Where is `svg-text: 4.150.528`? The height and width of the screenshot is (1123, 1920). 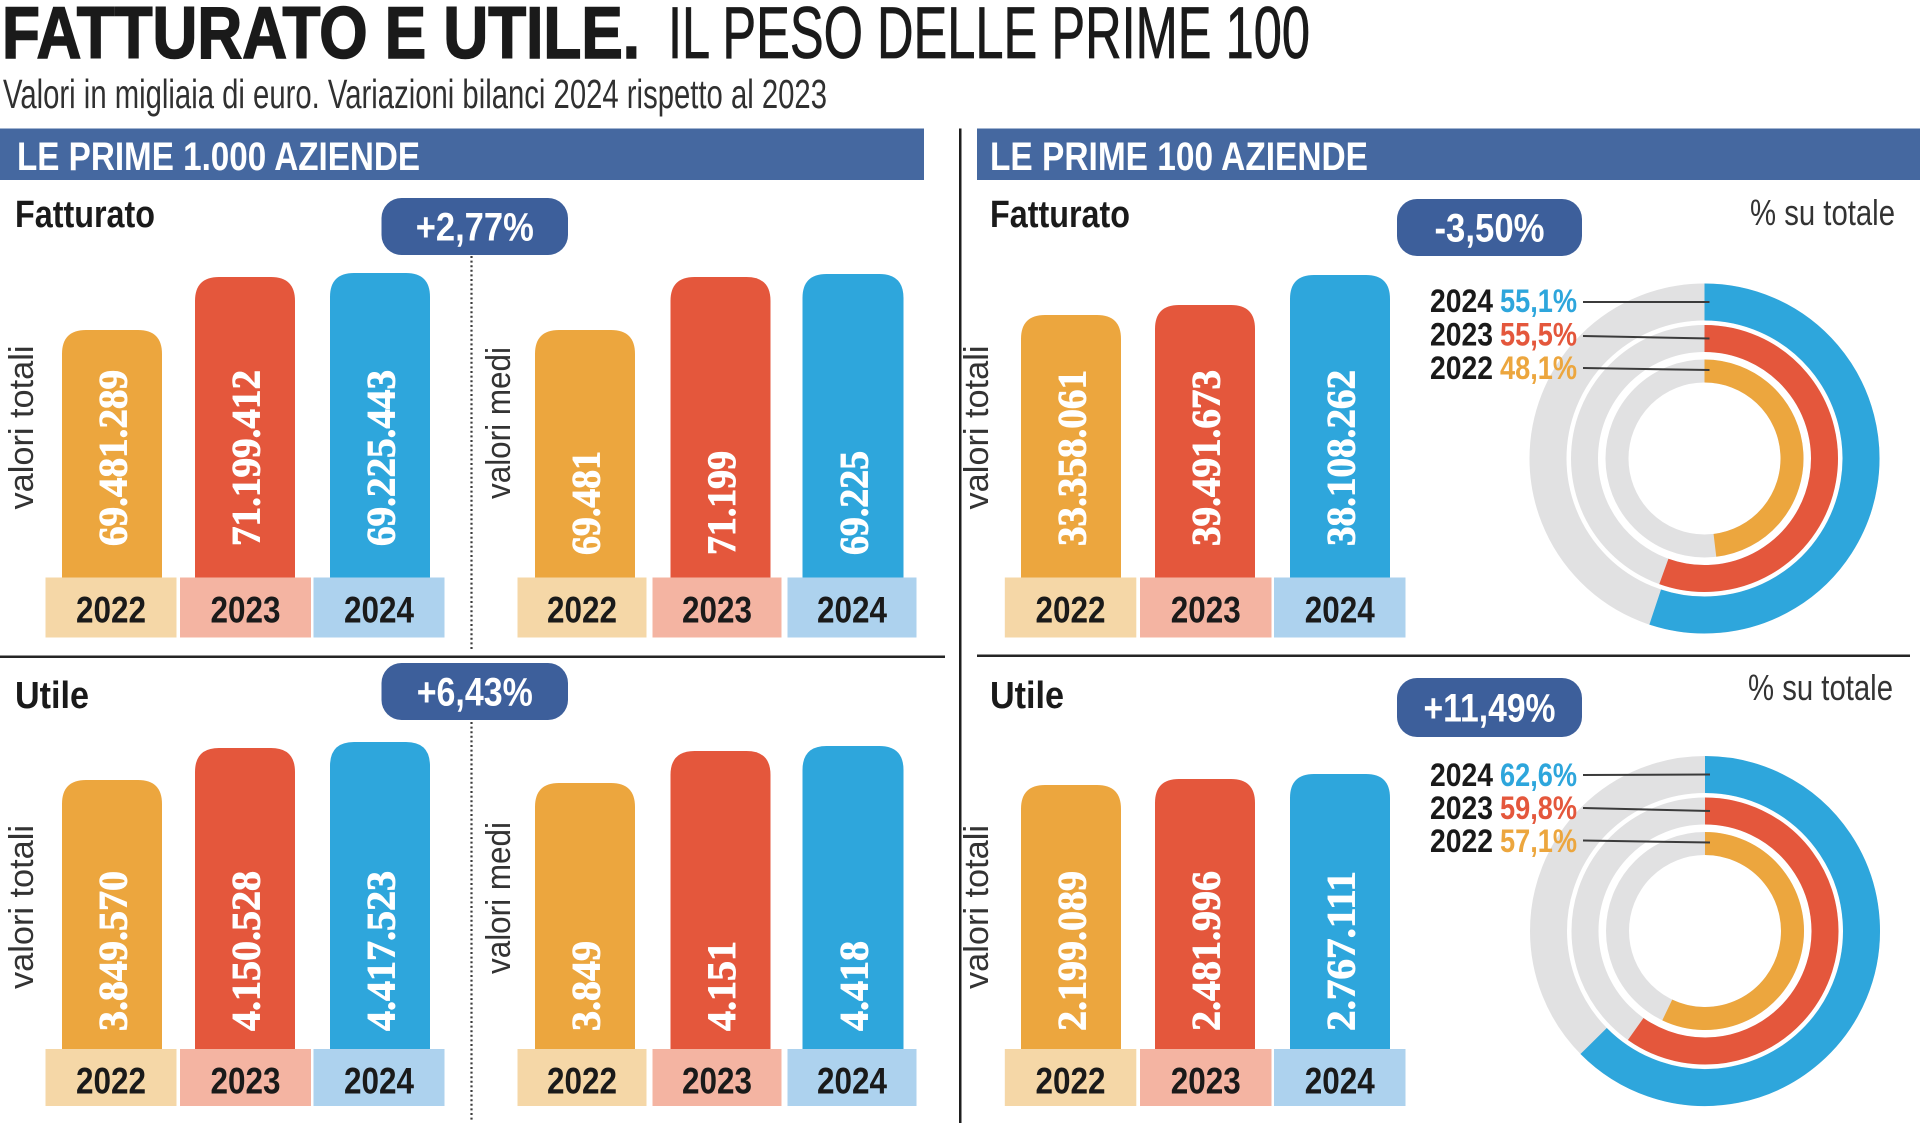 svg-text: 4.150.528 is located at coordinates (246, 951).